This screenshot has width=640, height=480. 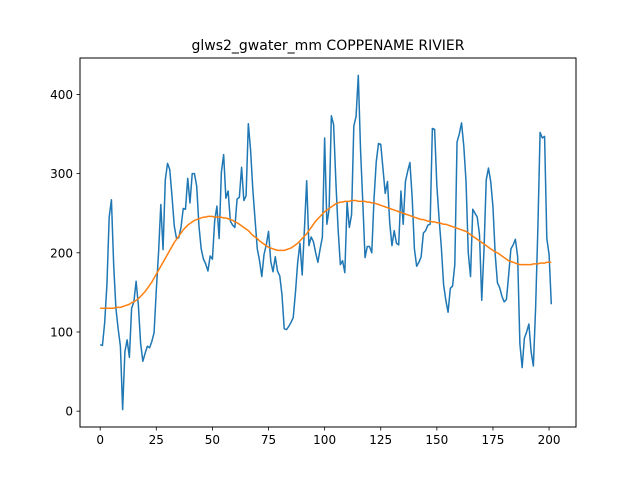 I want to click on x-tick-label: 50, so click(x=212, y=440).